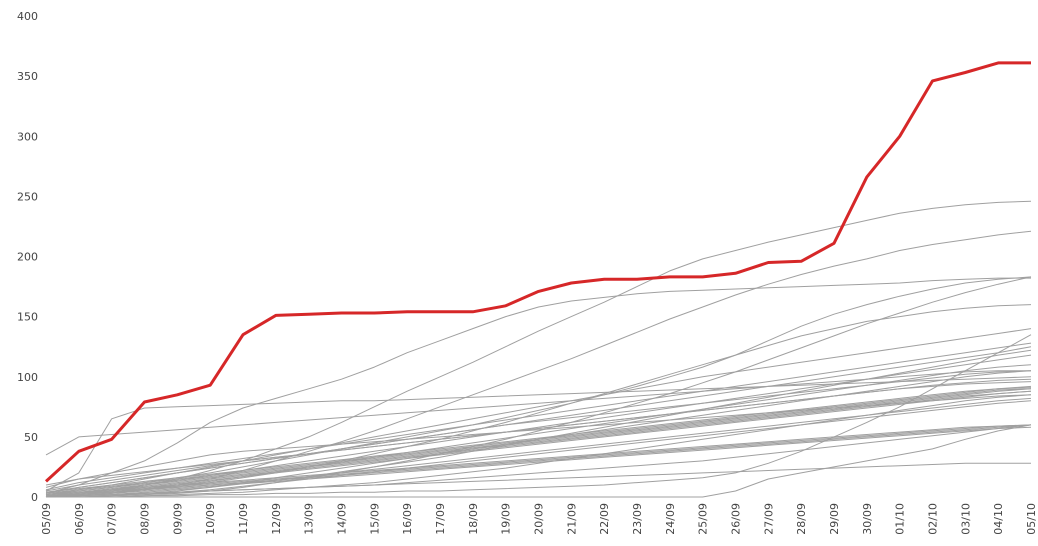  I want to click on x-tick-label: 10/09, so click(210, 519).